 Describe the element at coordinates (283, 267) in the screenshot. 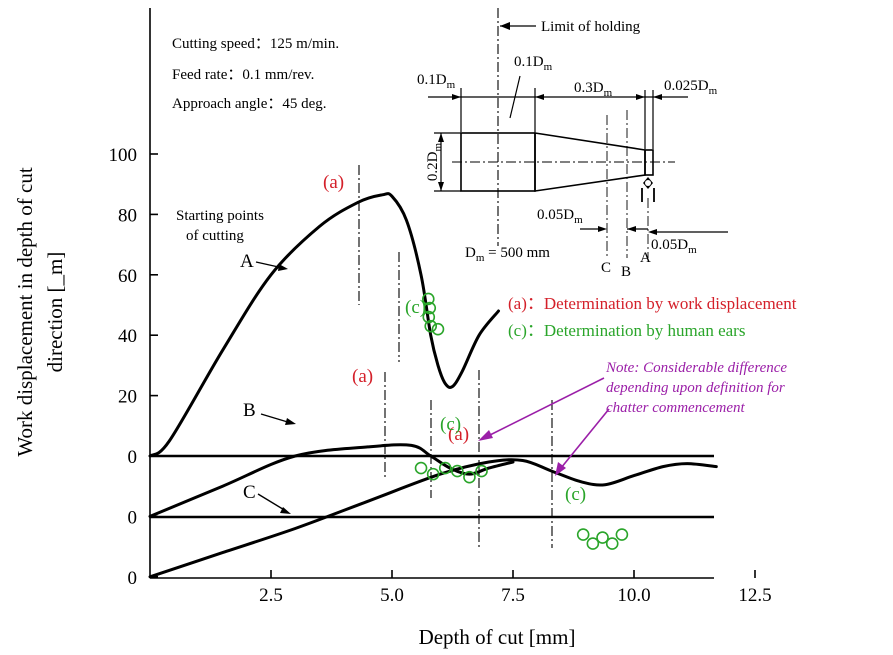

I see `series-a-arrowhead` at that location.